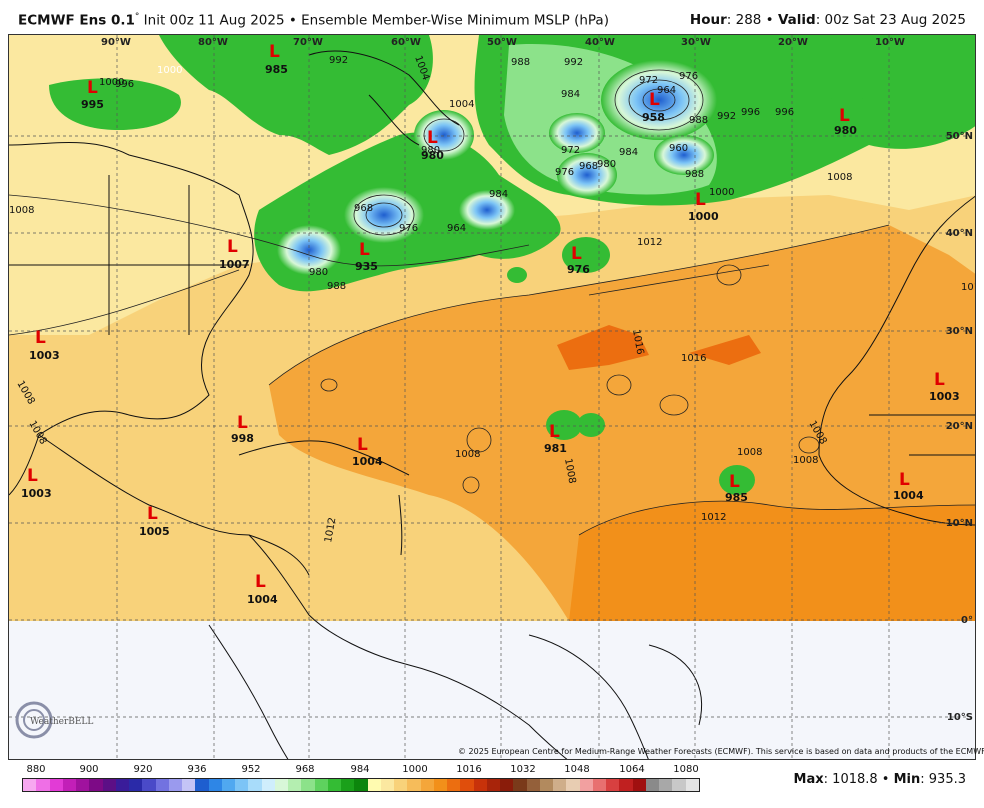 This screenshot has width=984, height=808. What do you see at coordinates (92, 104) in the screenshot?
I see `low-value: 995` at bounding box center [92, 104].